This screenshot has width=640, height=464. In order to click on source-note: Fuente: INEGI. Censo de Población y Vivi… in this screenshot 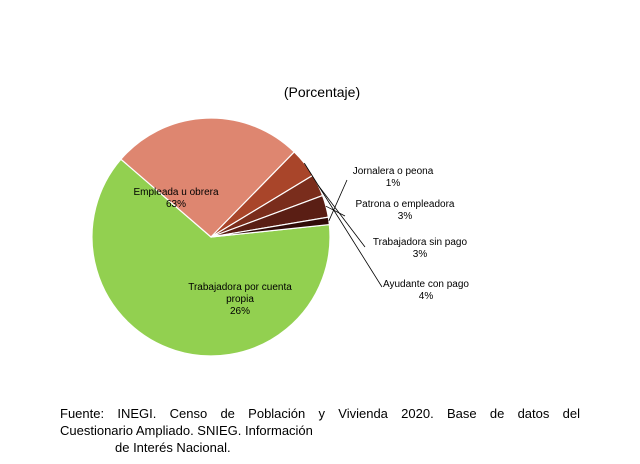, I will do `click(320, 430)`.